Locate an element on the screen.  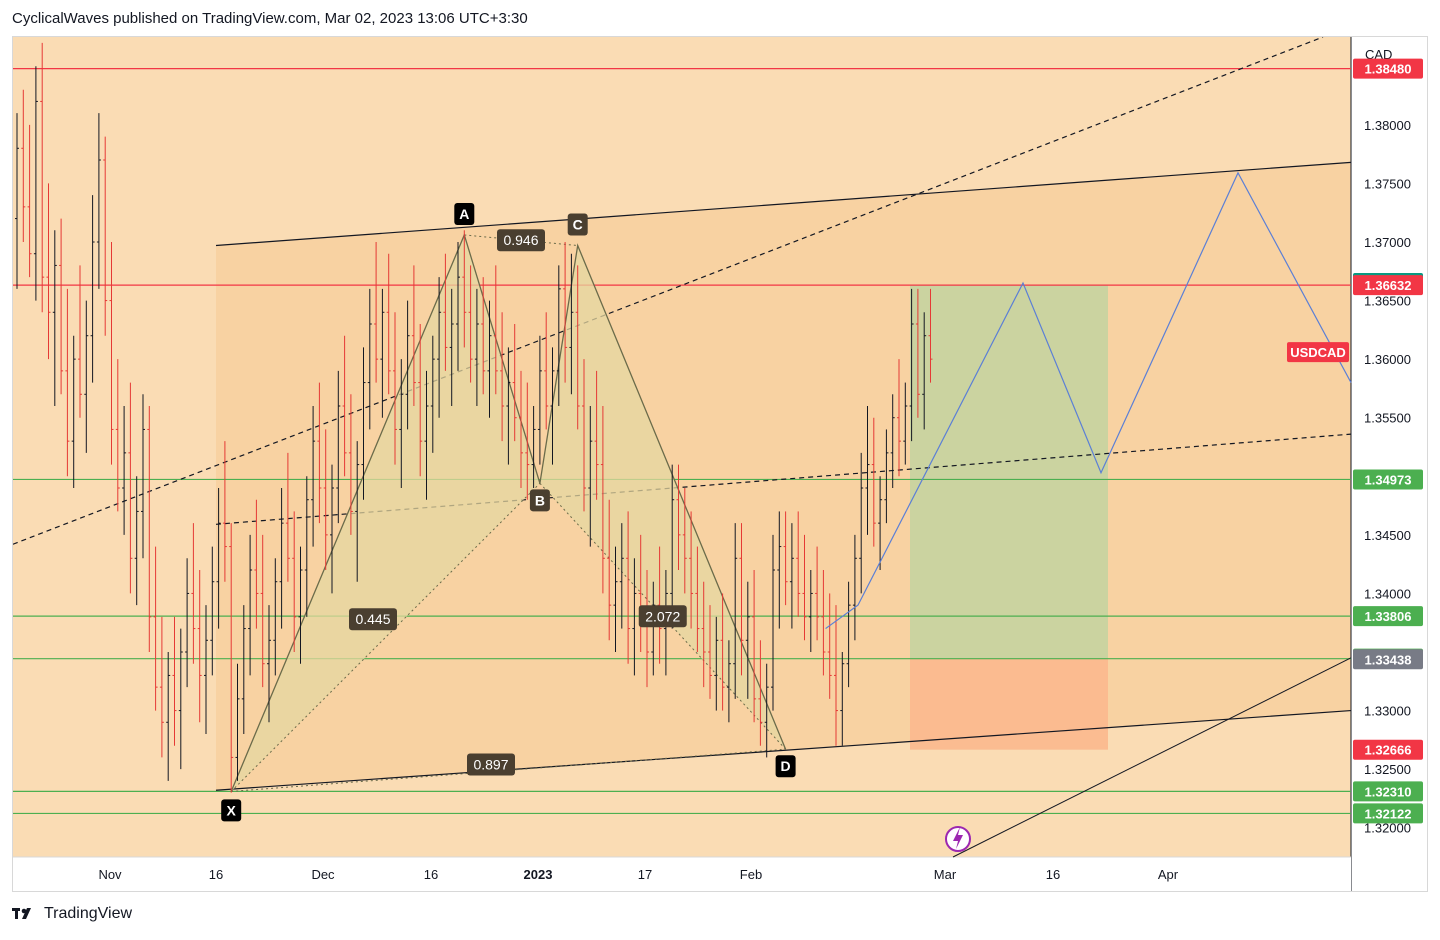
price-tick: 1.34500 is located at coordinates (1387, 535).